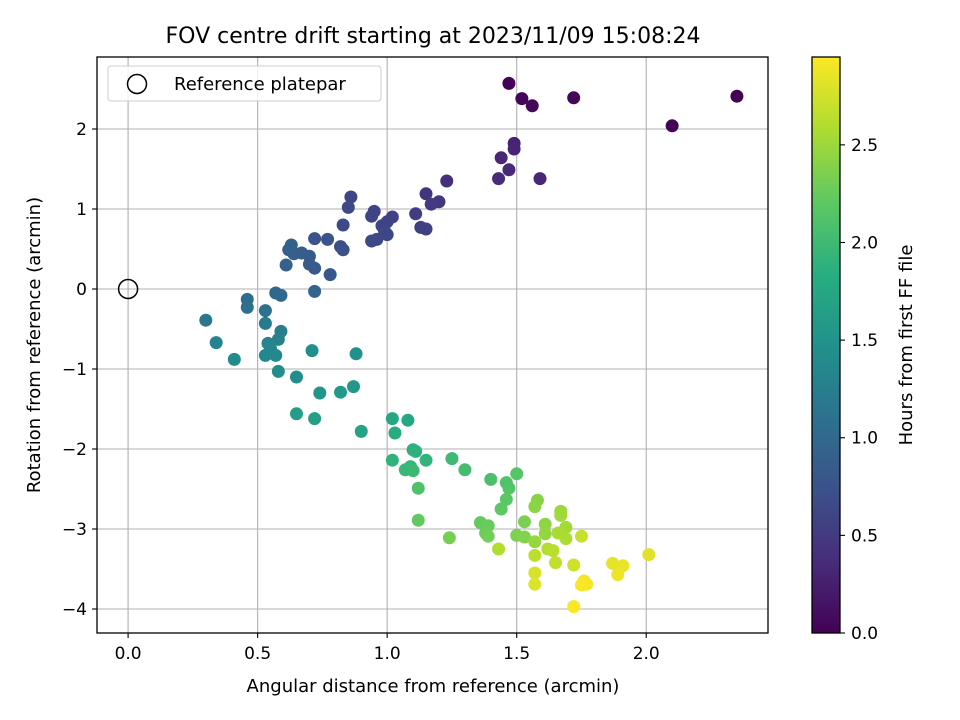 This screenshot has height=720, width=960. Describe the element at coordinates (74, 530) in the screenshot. I see `y-tick-label: −3` at that location.